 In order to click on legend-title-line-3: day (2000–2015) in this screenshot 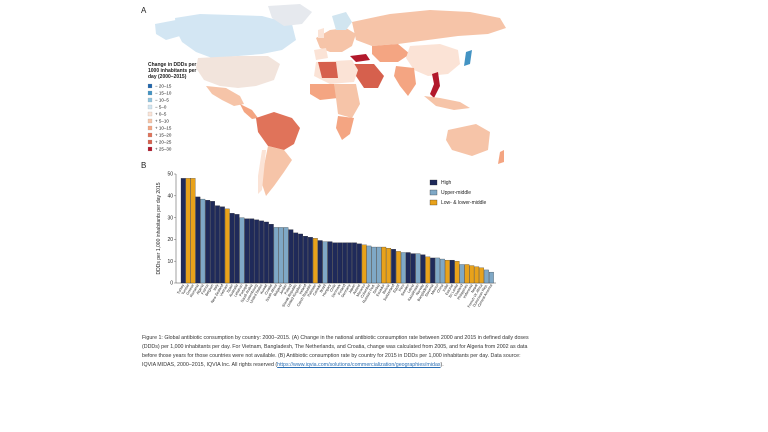, I will do `click(167, 77)`.